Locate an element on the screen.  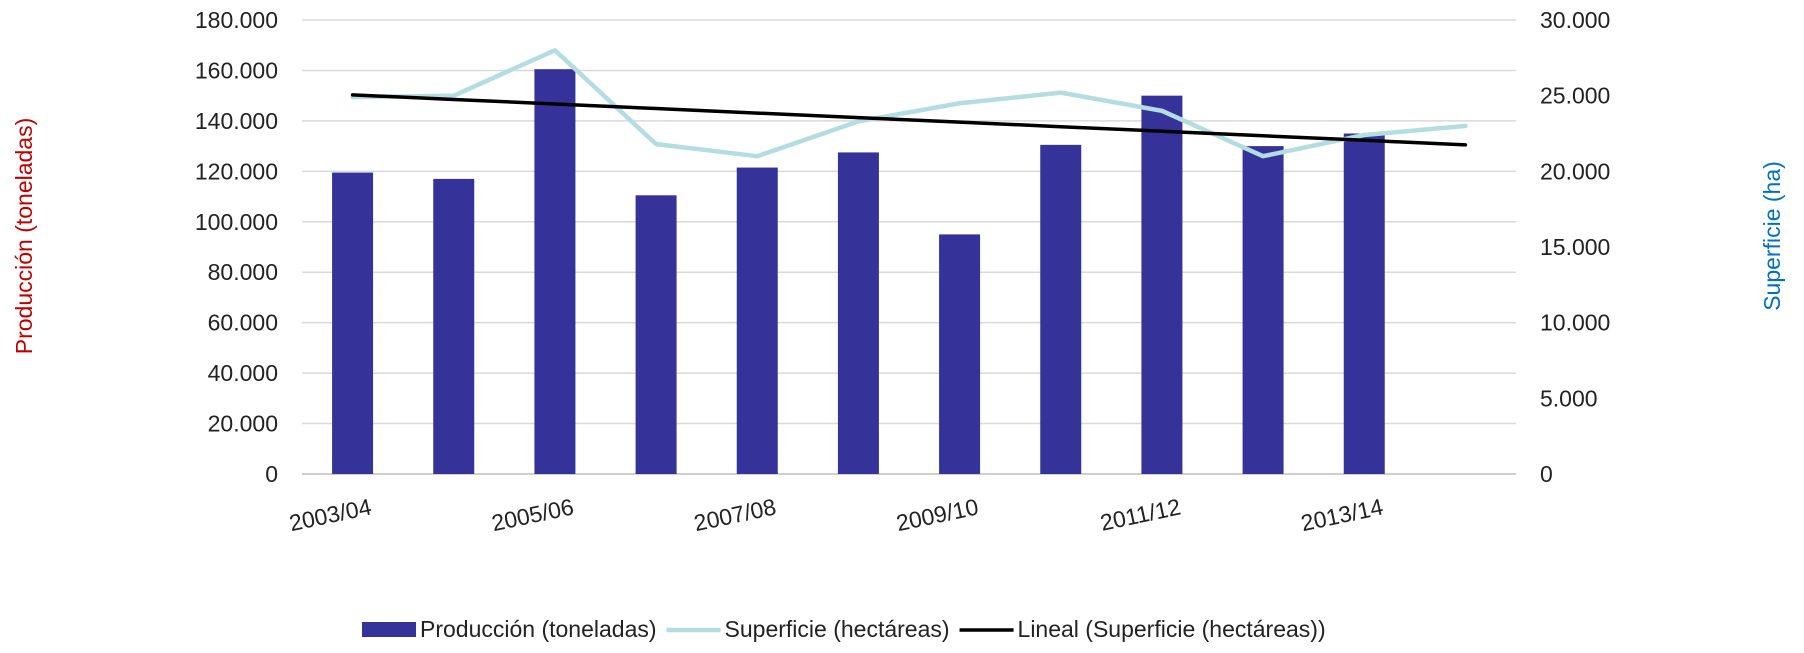
legend-label: Producción (toneladas) is located at coordinates (538, 629).